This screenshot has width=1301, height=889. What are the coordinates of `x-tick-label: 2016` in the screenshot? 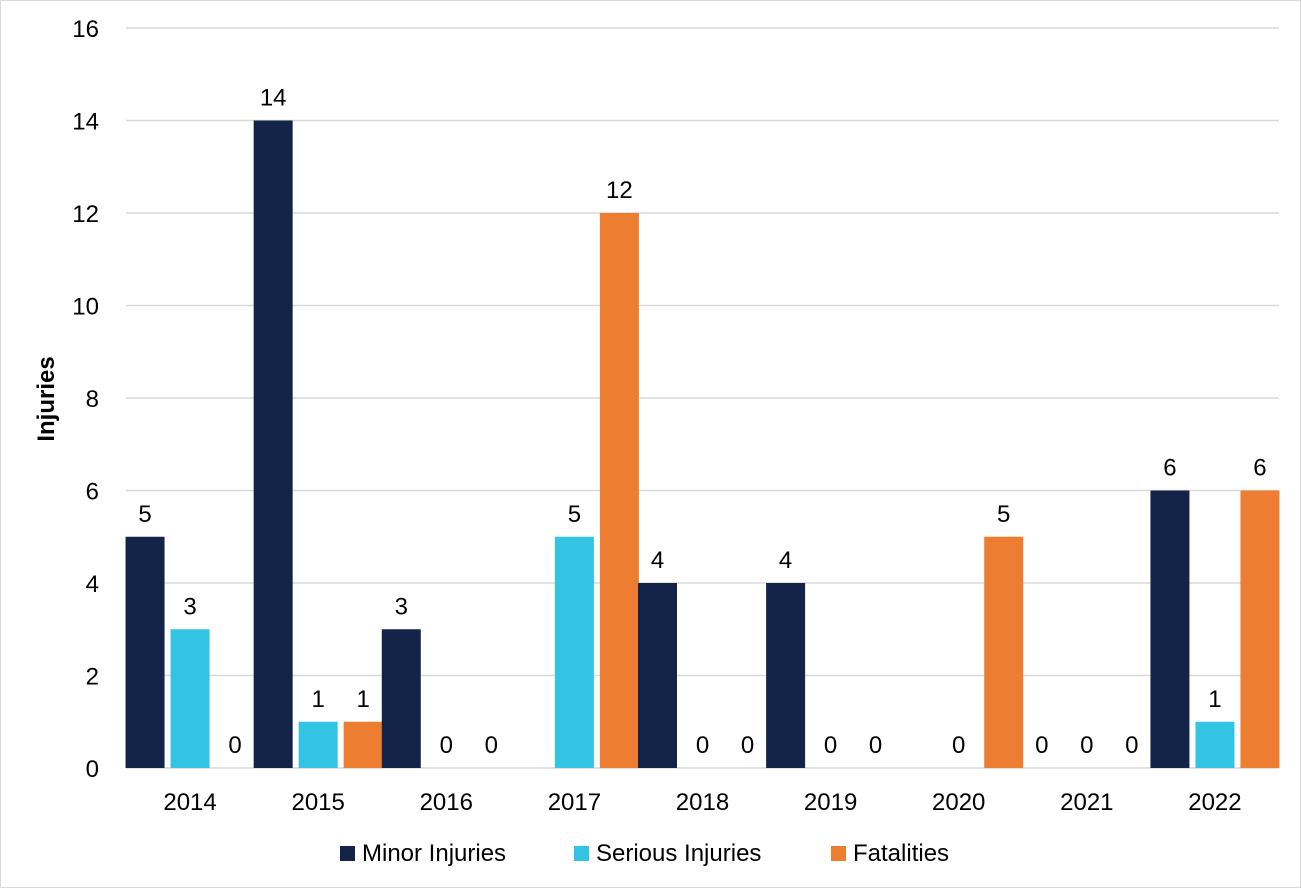 It's located at (446, 802).